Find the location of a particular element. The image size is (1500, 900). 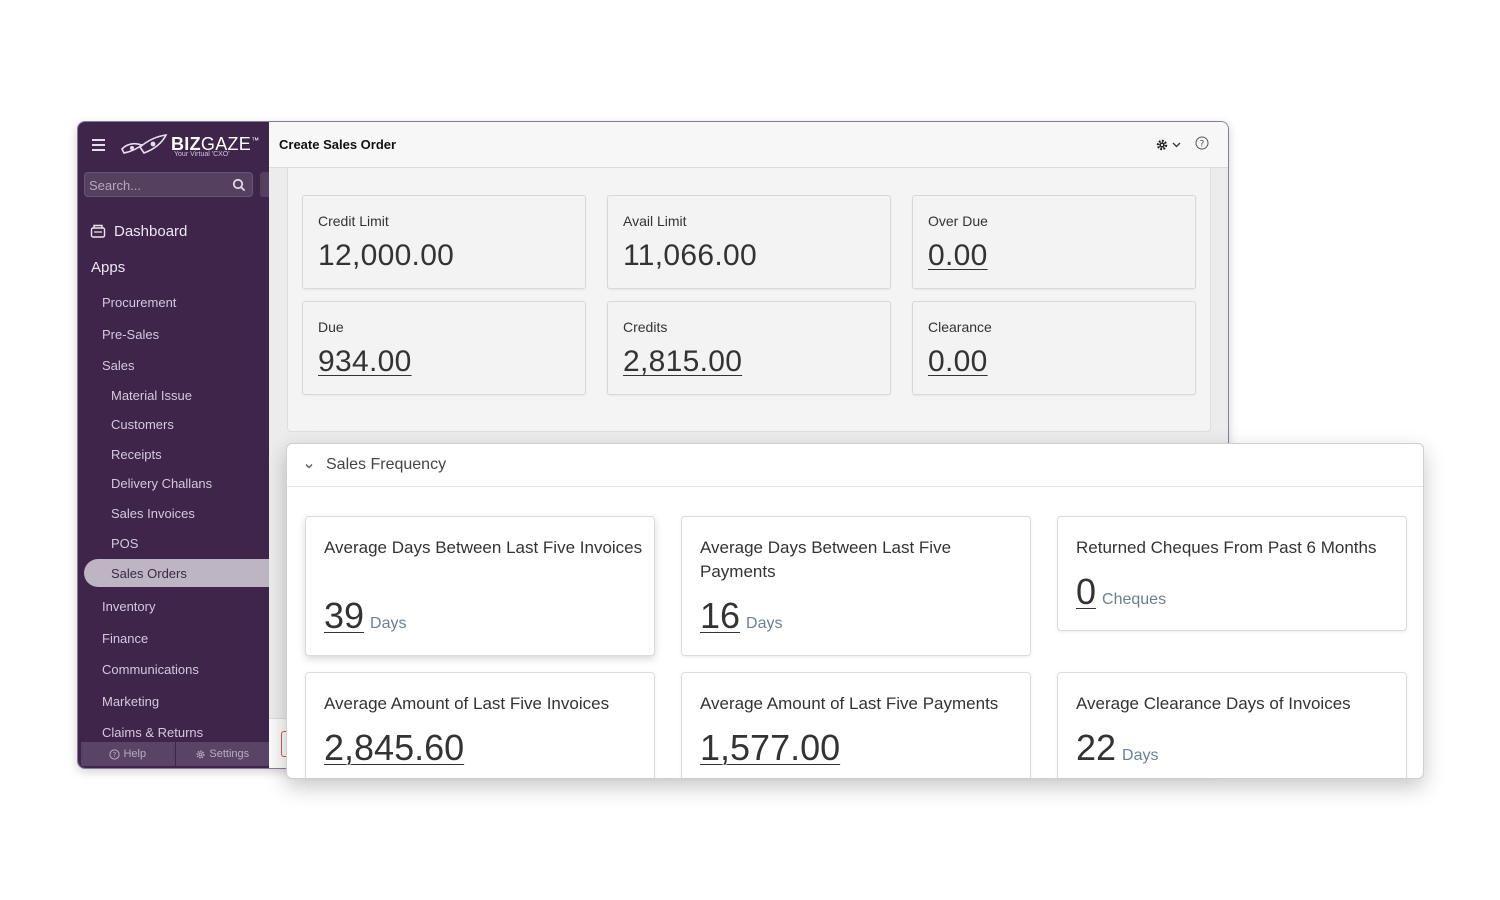

brand-logo-text: BIZGAZE™ is located at coordinates (215, 144).